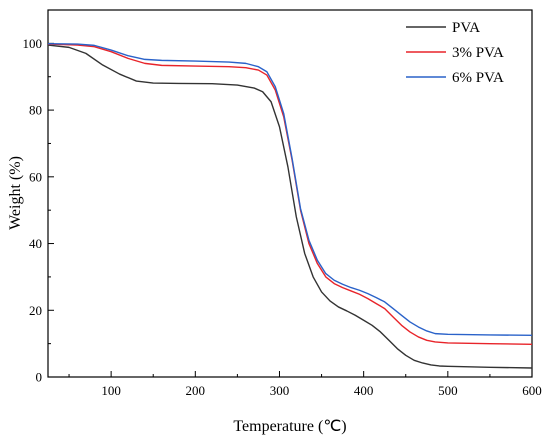  Describe the element at coordinates (15, 193) in the screenshot. I see `y-axis-title: Weight (%)` at that location.